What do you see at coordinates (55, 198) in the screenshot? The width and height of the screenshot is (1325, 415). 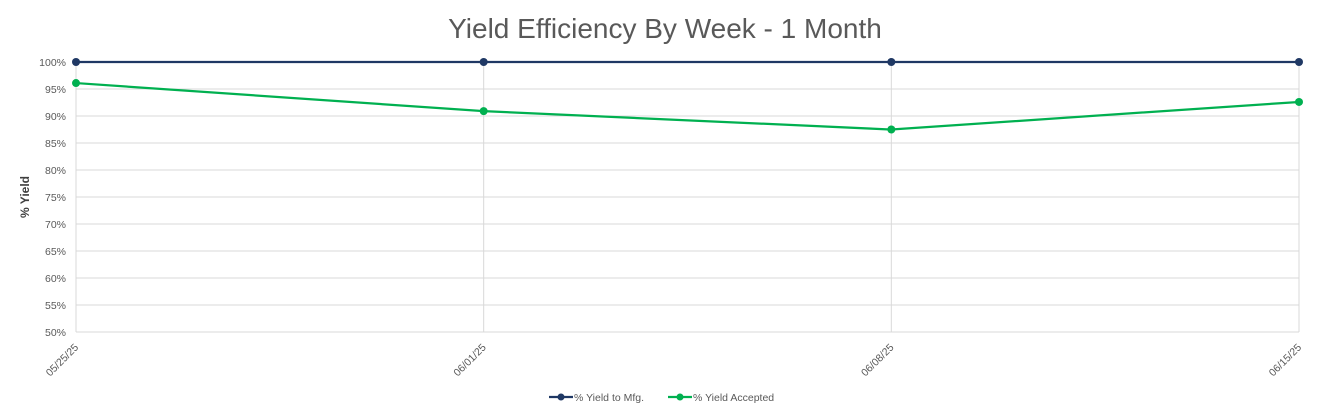 I see `y-tick-label: 75%` at bounding box center [55, 198].